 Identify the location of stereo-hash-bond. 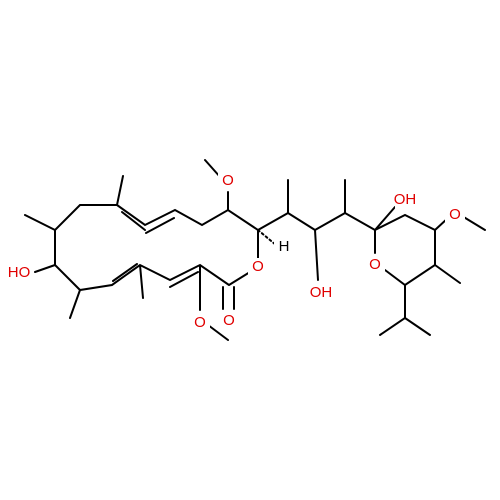
(267, 237).